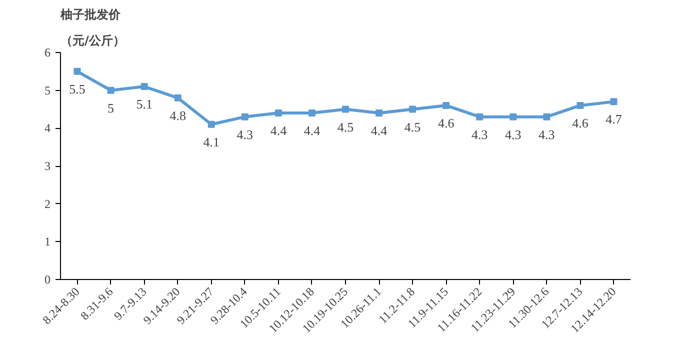  Describe the element at coordinates (47, 241) in the screenshot. I see `y-tick-label: 1` at that location.